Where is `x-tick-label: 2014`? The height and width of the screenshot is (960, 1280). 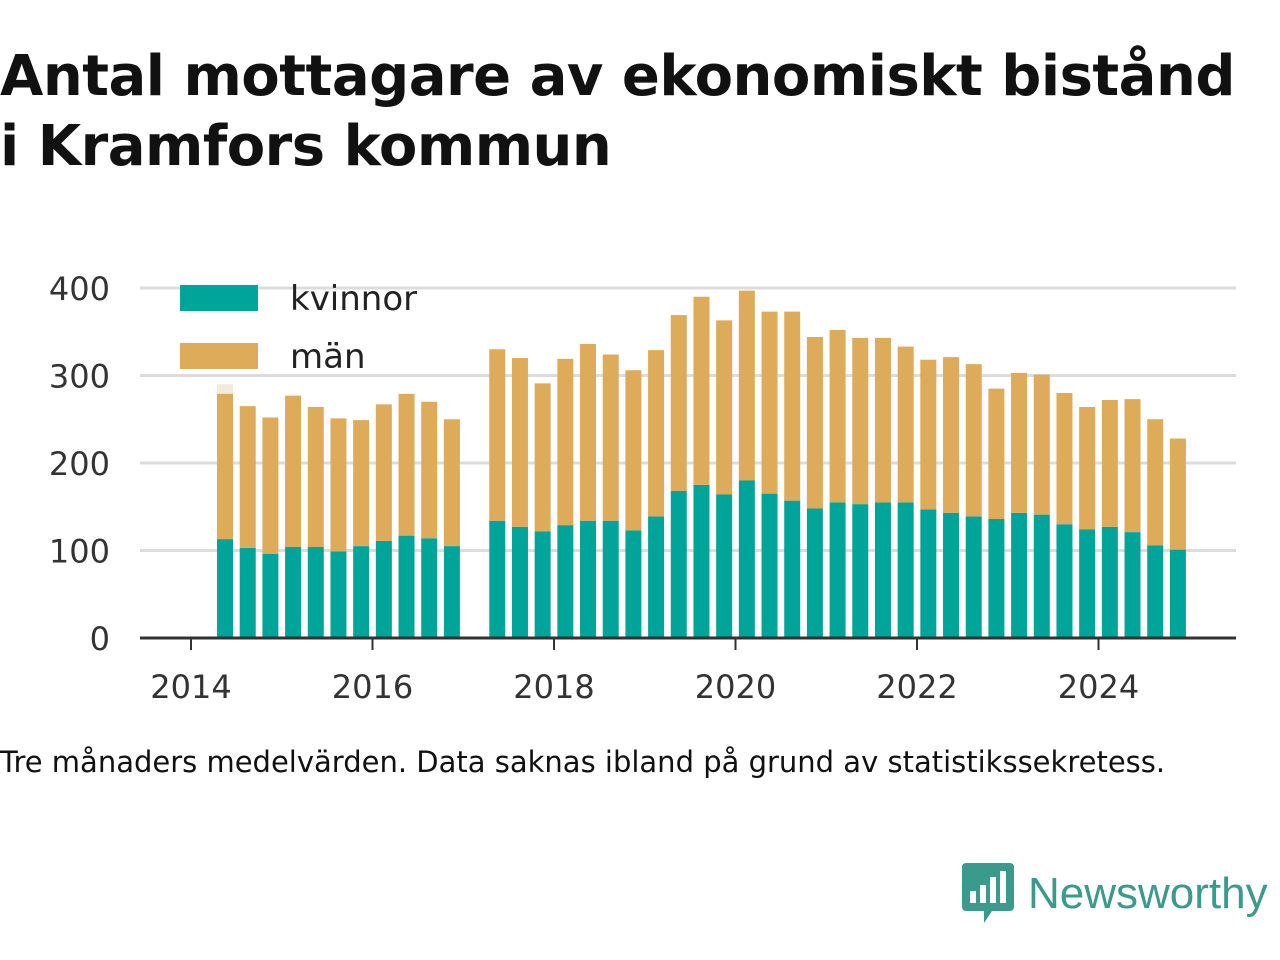 x-tick-label: 2014 is located at coordinates (190, 687).